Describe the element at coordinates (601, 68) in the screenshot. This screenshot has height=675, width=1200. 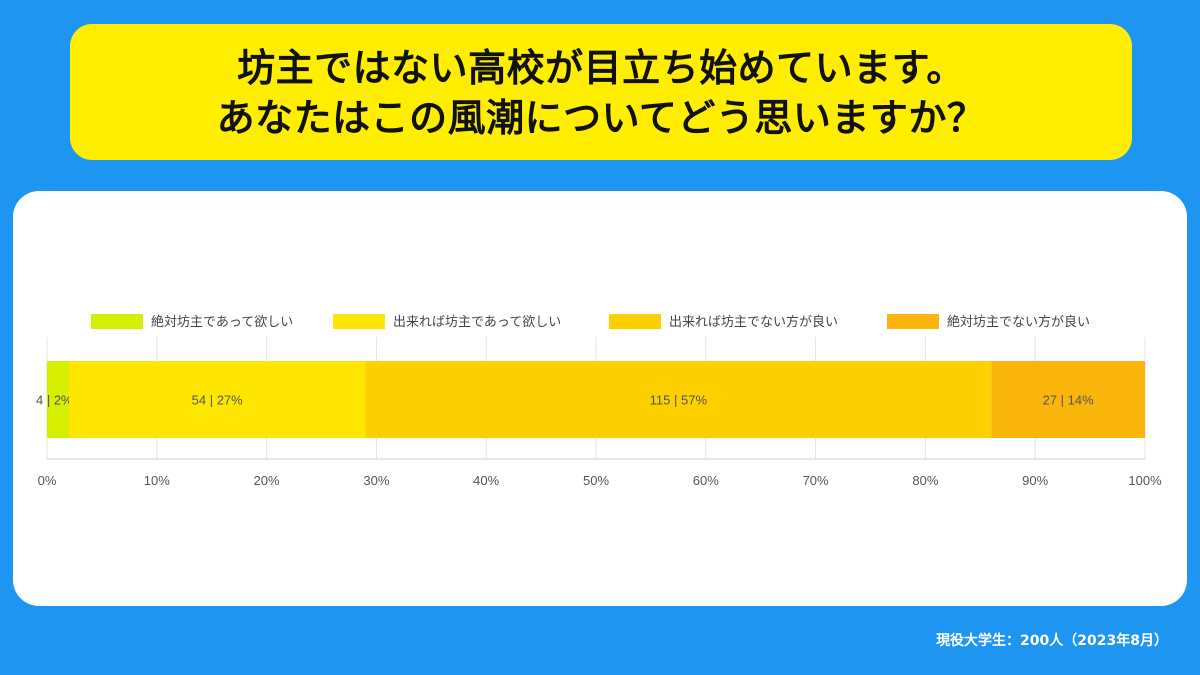
I see `title-line-1: 坊主ではない高校が目立ち始めています。` at that location.